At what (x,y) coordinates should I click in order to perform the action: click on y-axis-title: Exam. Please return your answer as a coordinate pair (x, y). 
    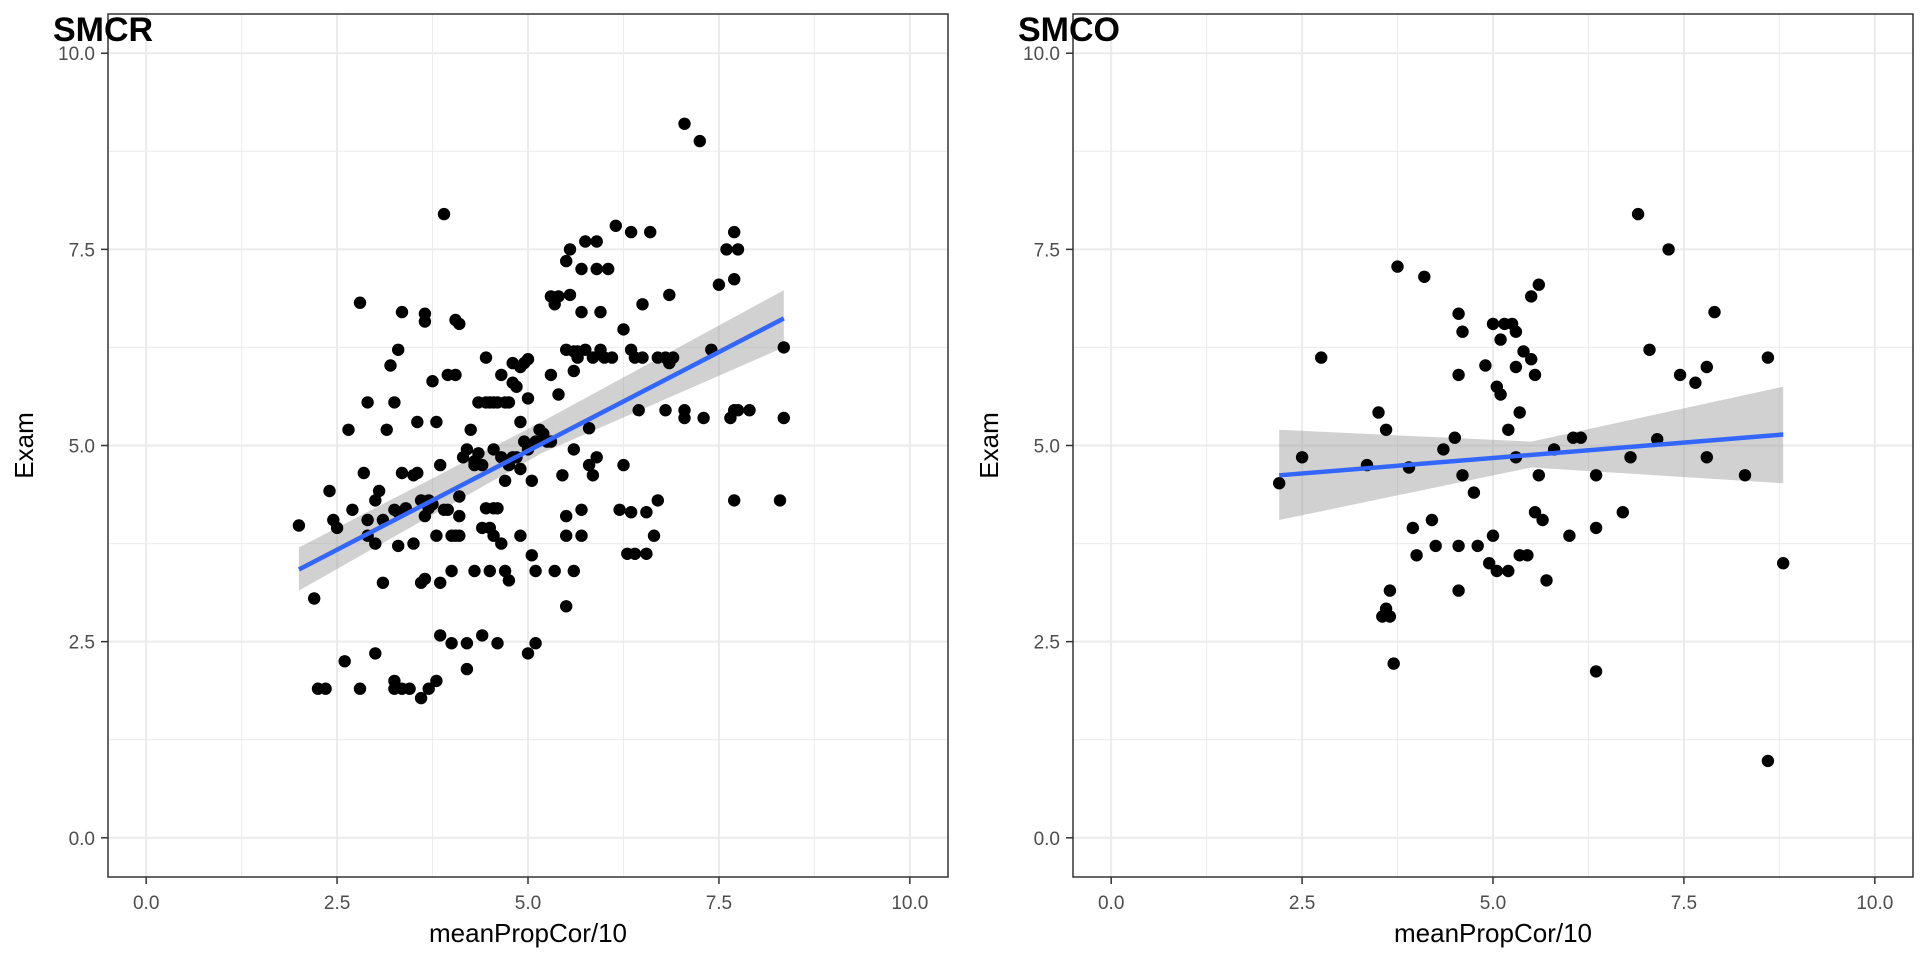
    Looking at the image, I should click on (989, 445).